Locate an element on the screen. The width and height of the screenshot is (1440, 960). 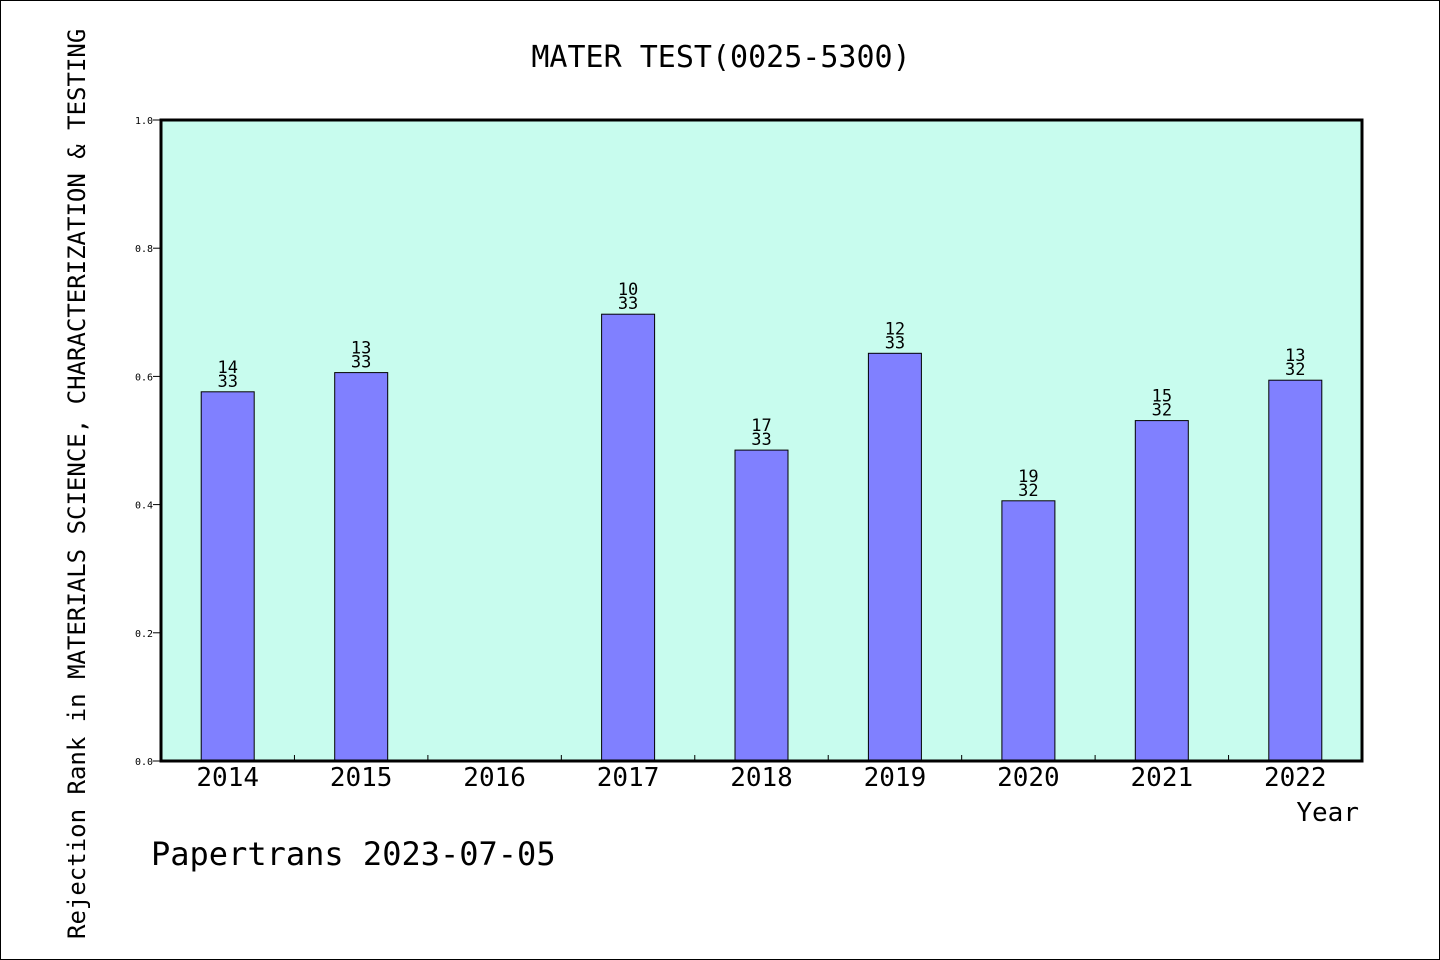
bar-2021 is located at coordinates (1161, 591).